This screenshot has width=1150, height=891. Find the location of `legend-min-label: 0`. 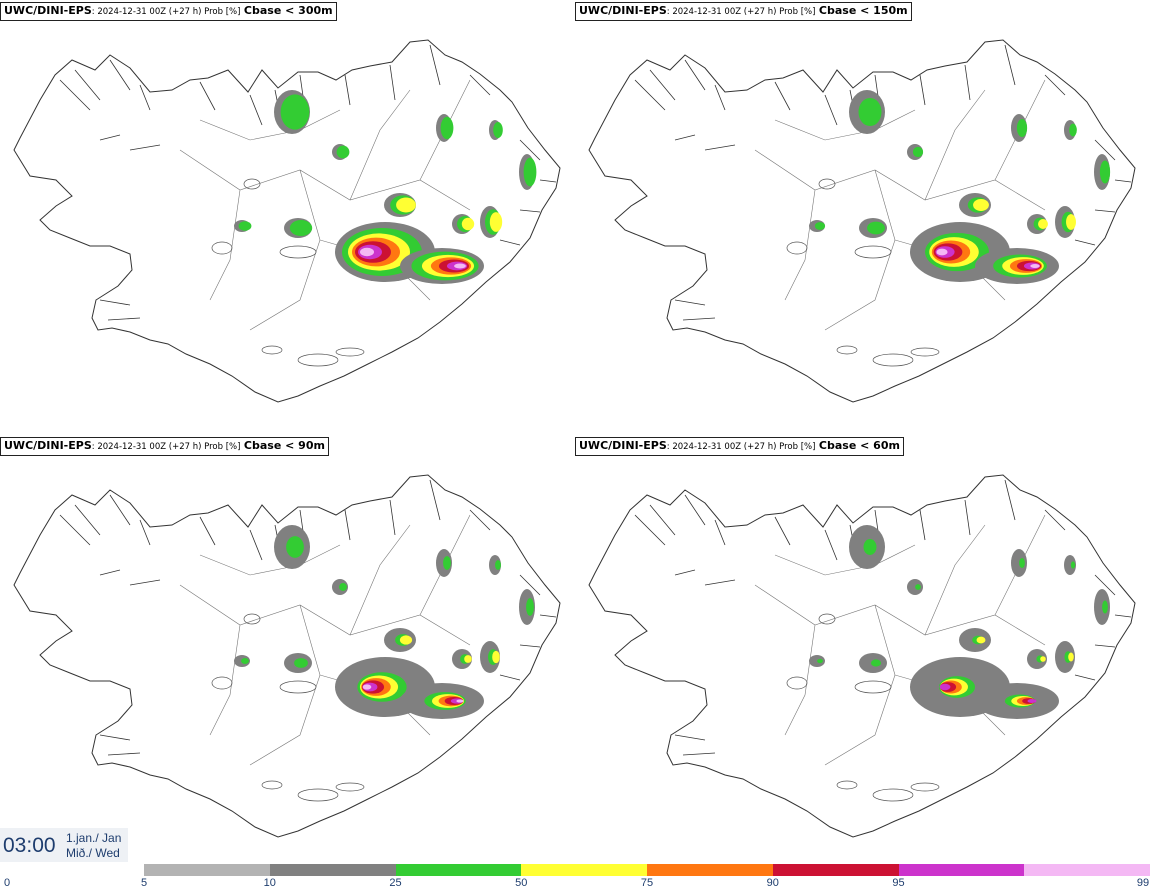

legend-min-label: 0 is located at coordinates (7, 883).